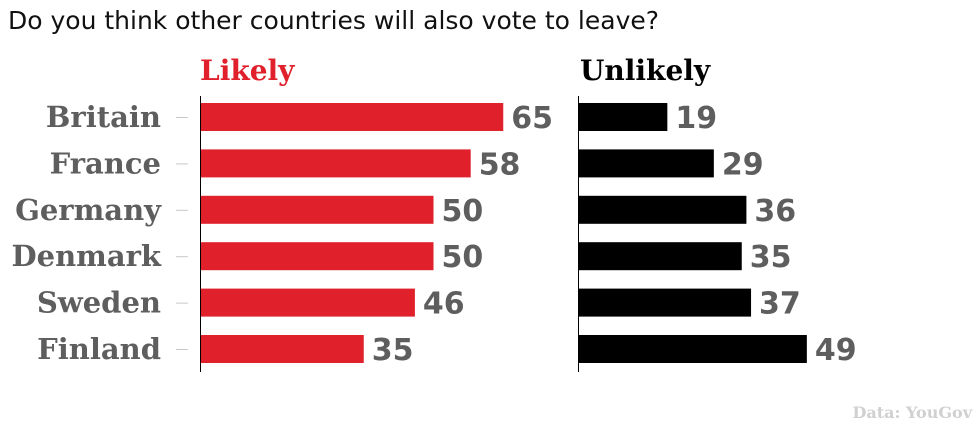  What do you see at coordinates (836, 350) in the screenshot?
I see `bar-value-label: 49` at bounding box center [836, 350].